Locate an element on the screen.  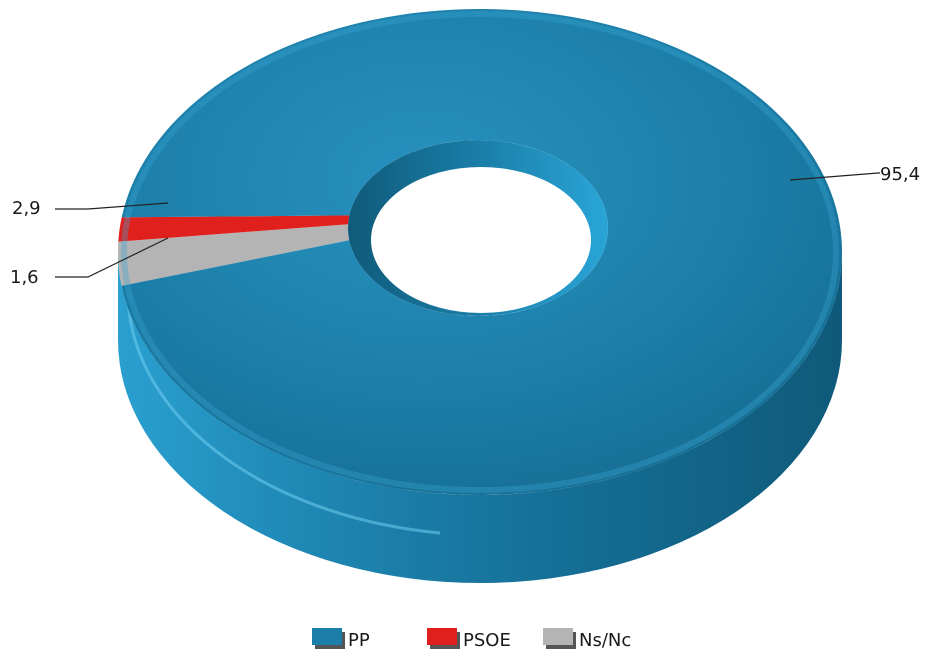
legend: PP PSOE Ns/Nc is located at coordinates (471, 639).